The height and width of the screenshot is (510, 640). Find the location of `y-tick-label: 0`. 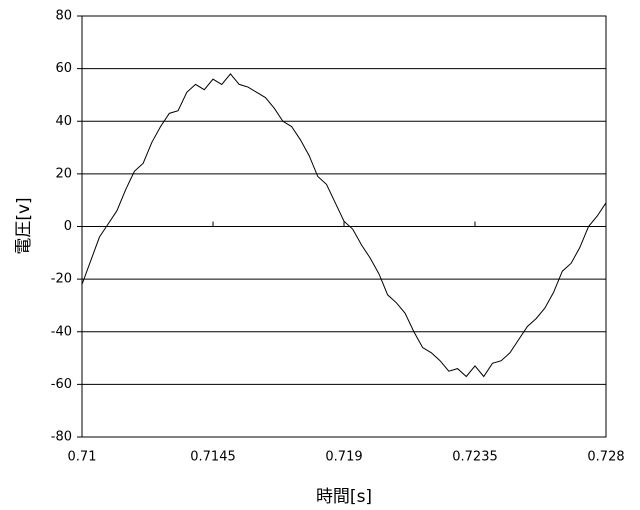

y-tick-label: 0 is located at coordinates (68, 226).